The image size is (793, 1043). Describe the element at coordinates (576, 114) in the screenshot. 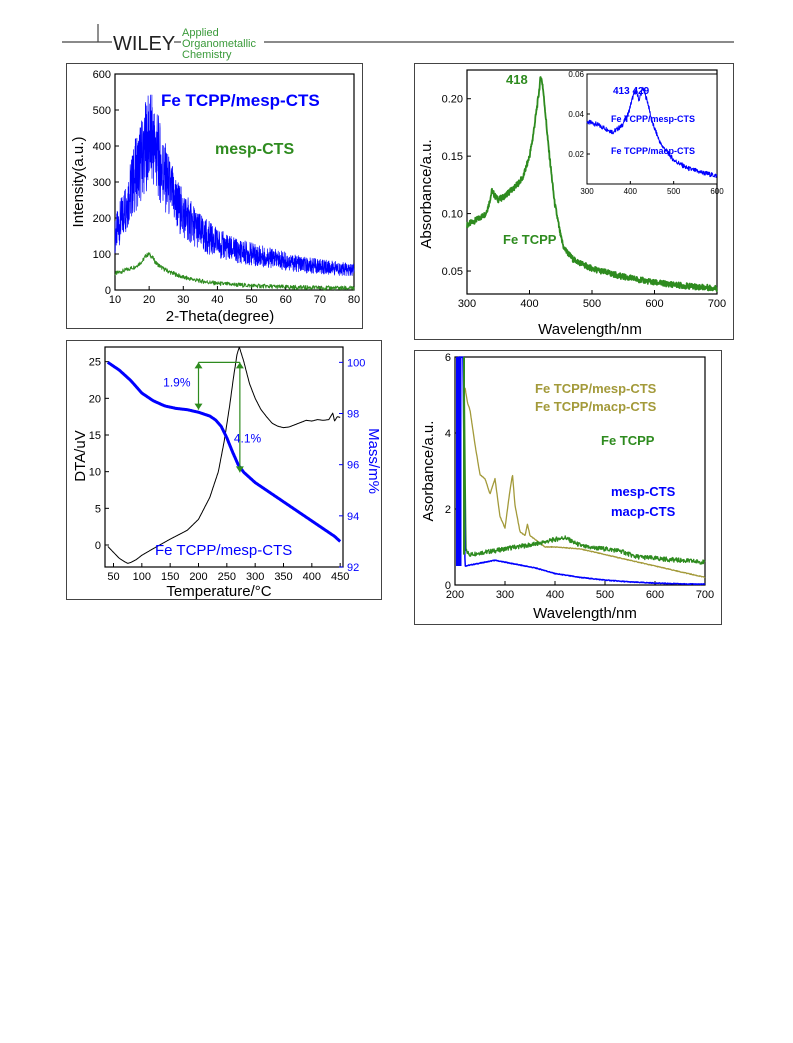

I see `inset-y-tick-label: 0.04` at that location.